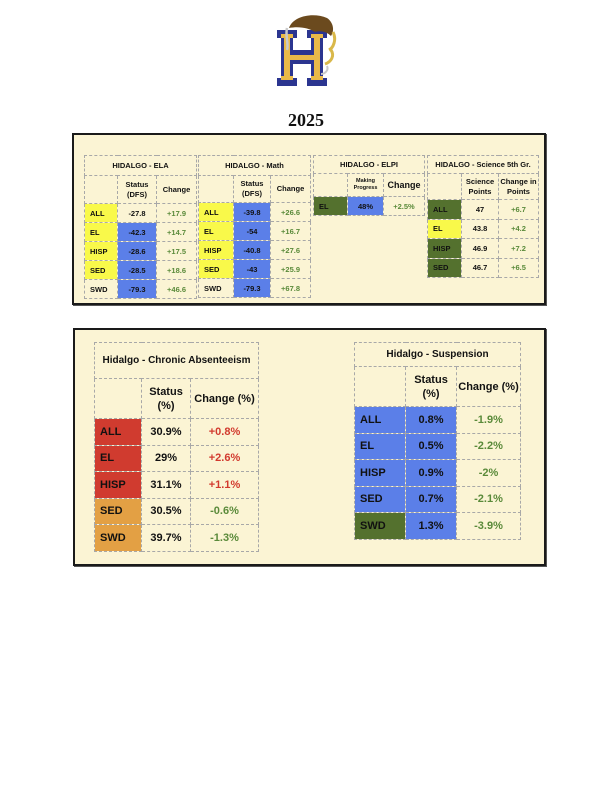 Image resolution: width=612 pixels, height=792 pixels. I want to click on status-value: 1.3%, so click(431, 526).